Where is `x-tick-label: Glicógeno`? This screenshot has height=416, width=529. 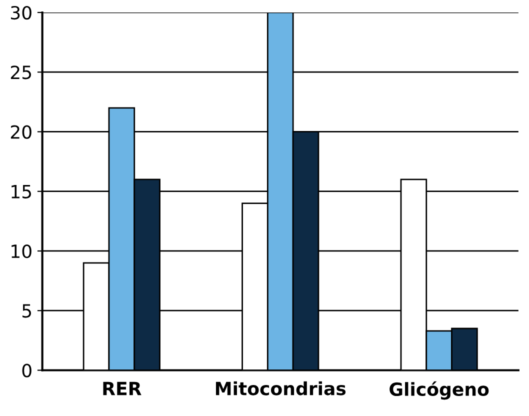
x-tick-label: Glicógeno is located at coordinates (439, 390).